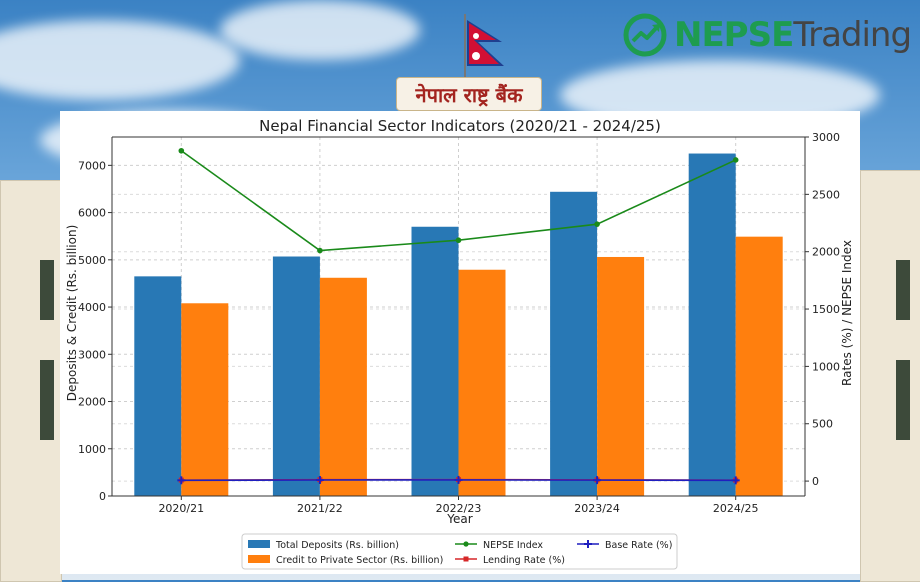 This screenshot has width=920, height=582. Describe the element at coordinates (513, 545) in the screenshot. I see `legend-label: NEPSE Index` at that location.